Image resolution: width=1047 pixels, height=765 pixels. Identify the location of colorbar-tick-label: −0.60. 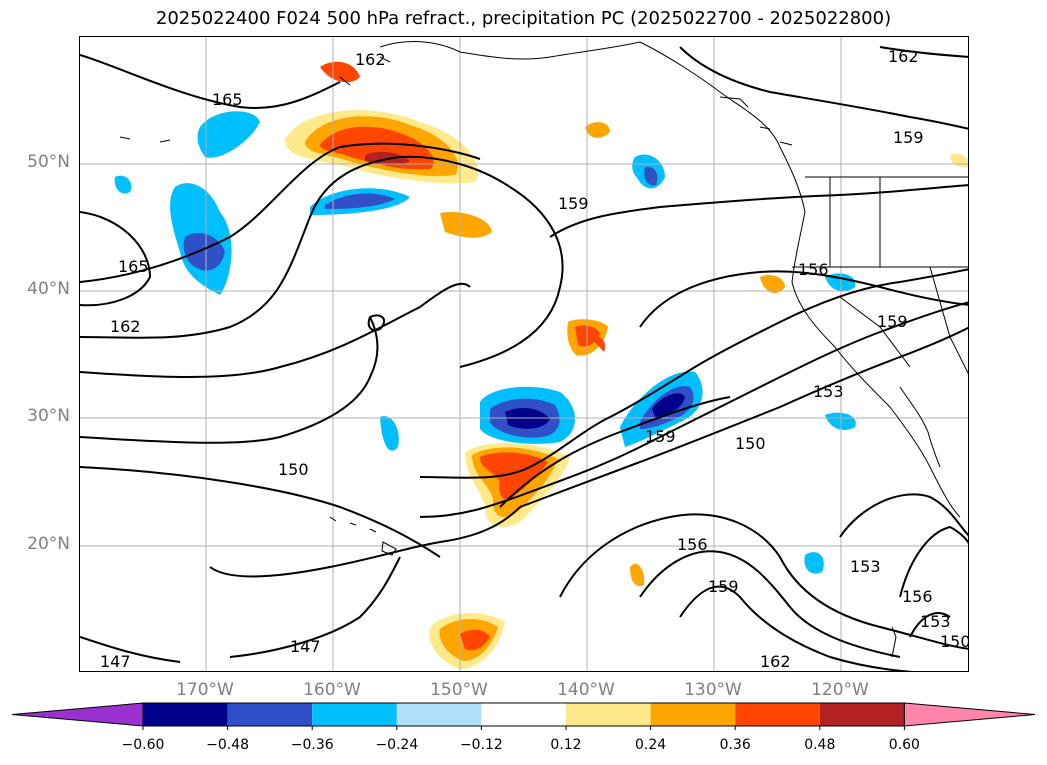
(143, 745).